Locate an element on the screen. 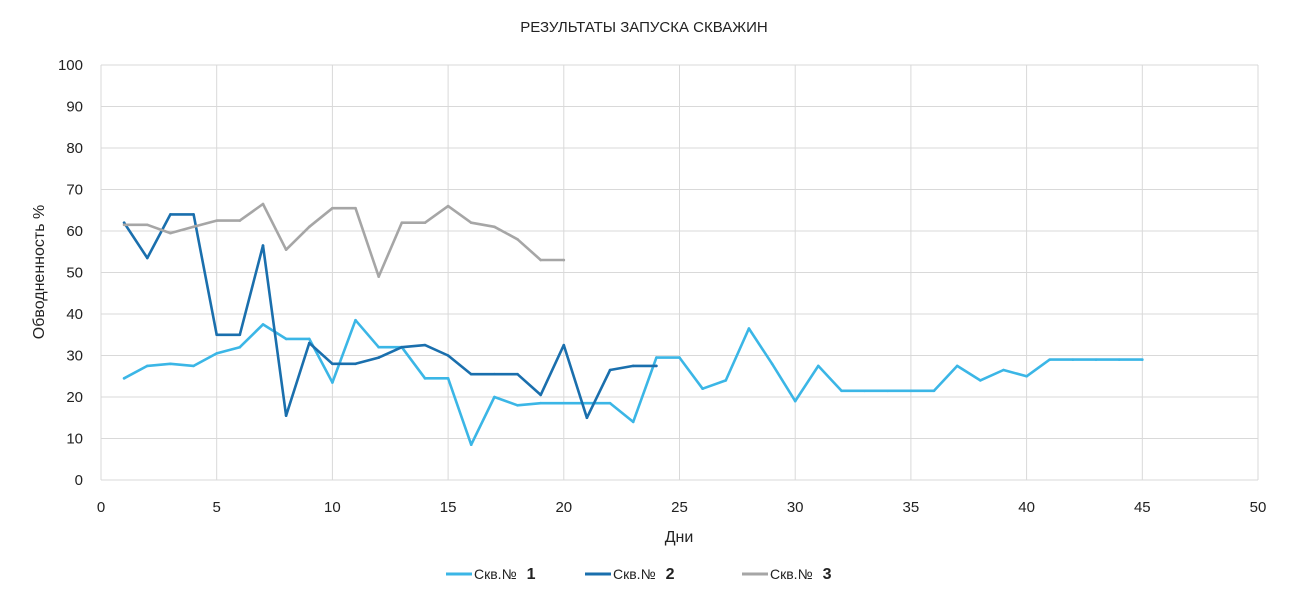 The image size is (1289, 597). x-tick-label: 50 is located at coordinates (1258, 507).